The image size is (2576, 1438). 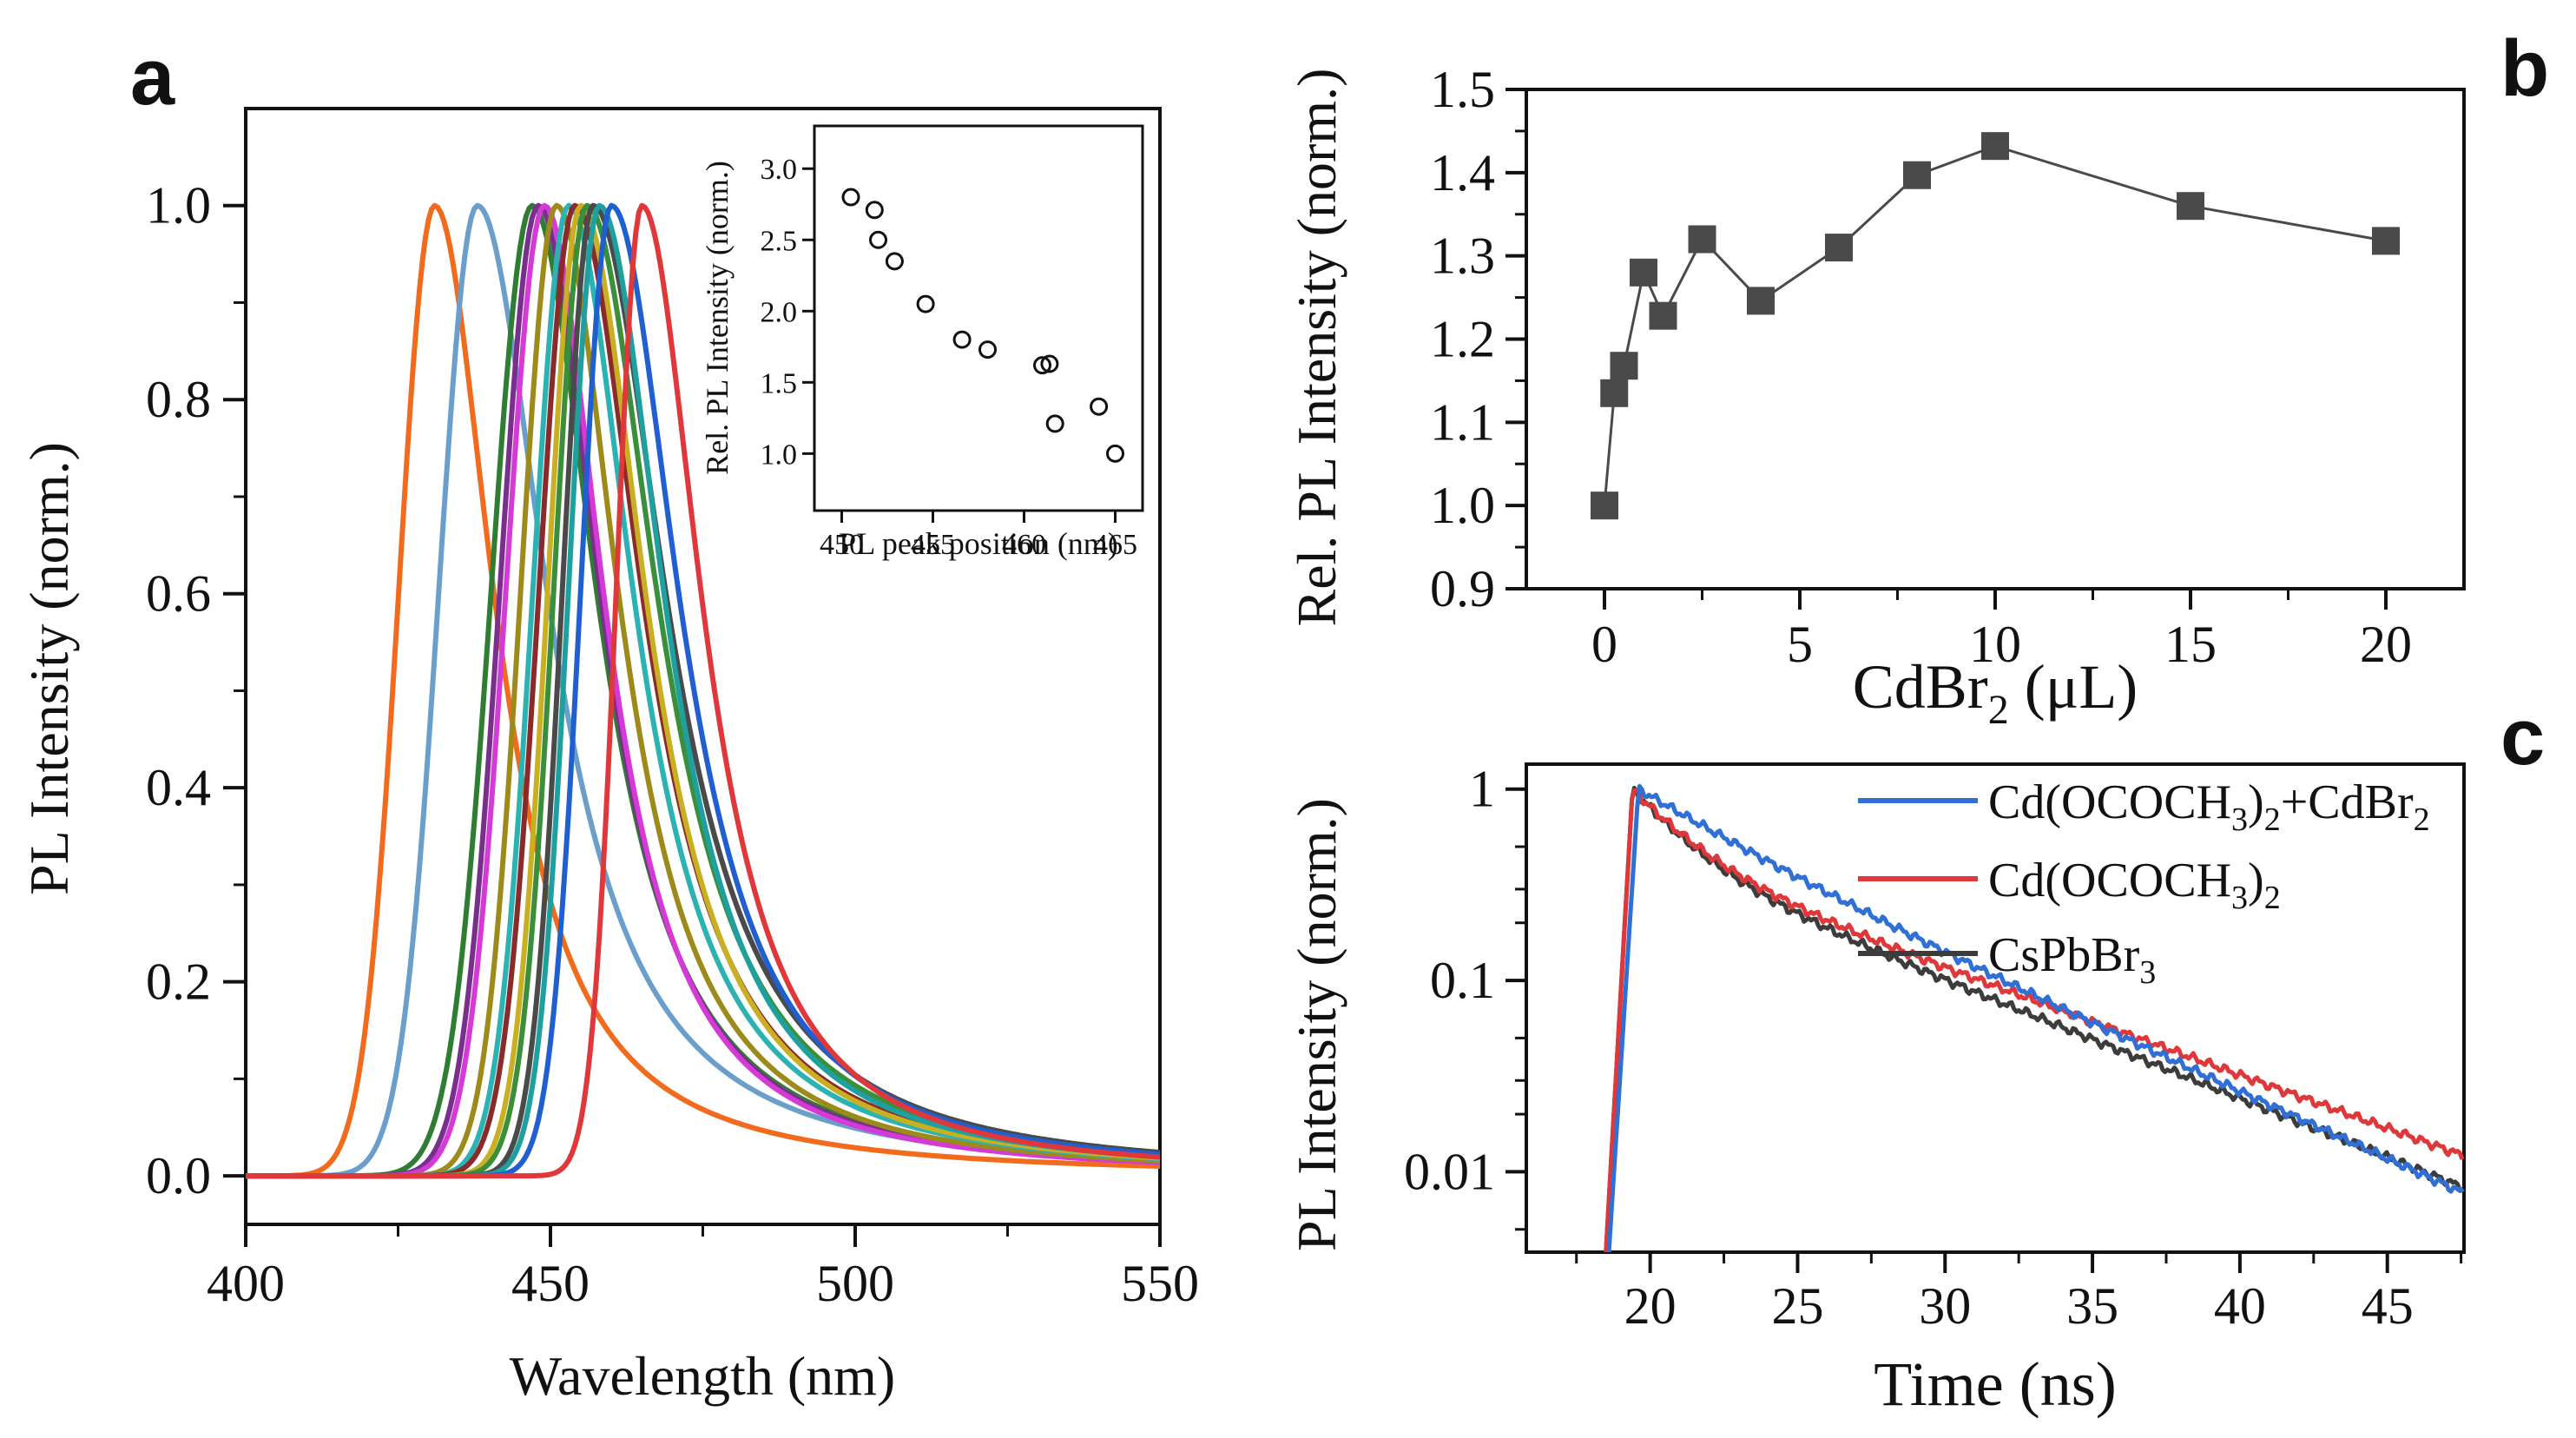 I want to click on data-line, so click(x=1995, y=325).